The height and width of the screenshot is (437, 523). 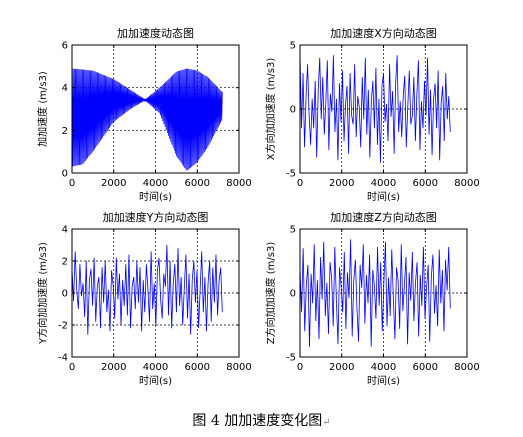 What do you see at coordinates (155, 33) in the screenshot?
I see `subplot-title: 加加速度动态图` at bounding box center [155, 33].